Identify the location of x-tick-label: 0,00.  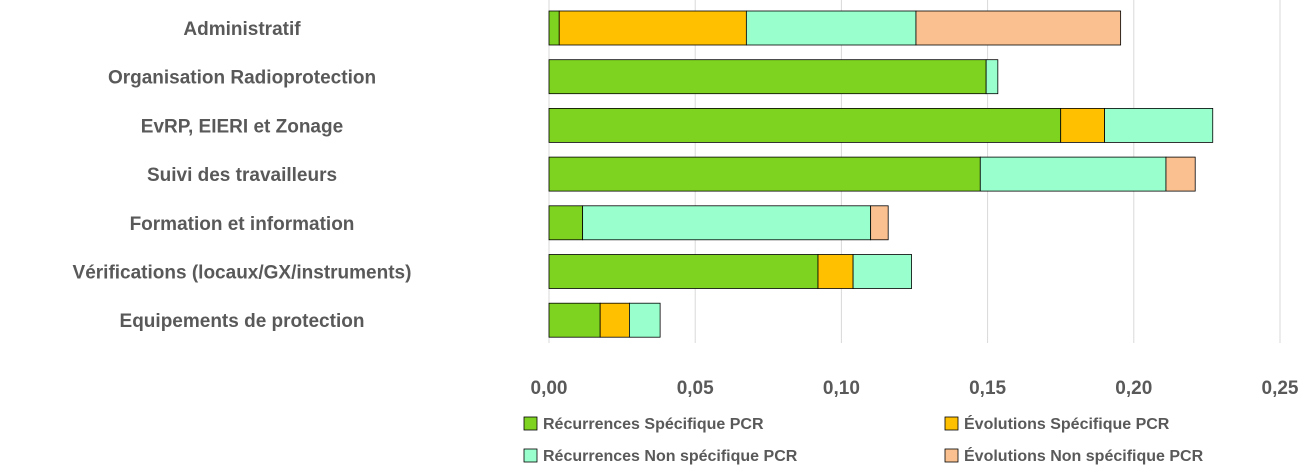
(549, 388).